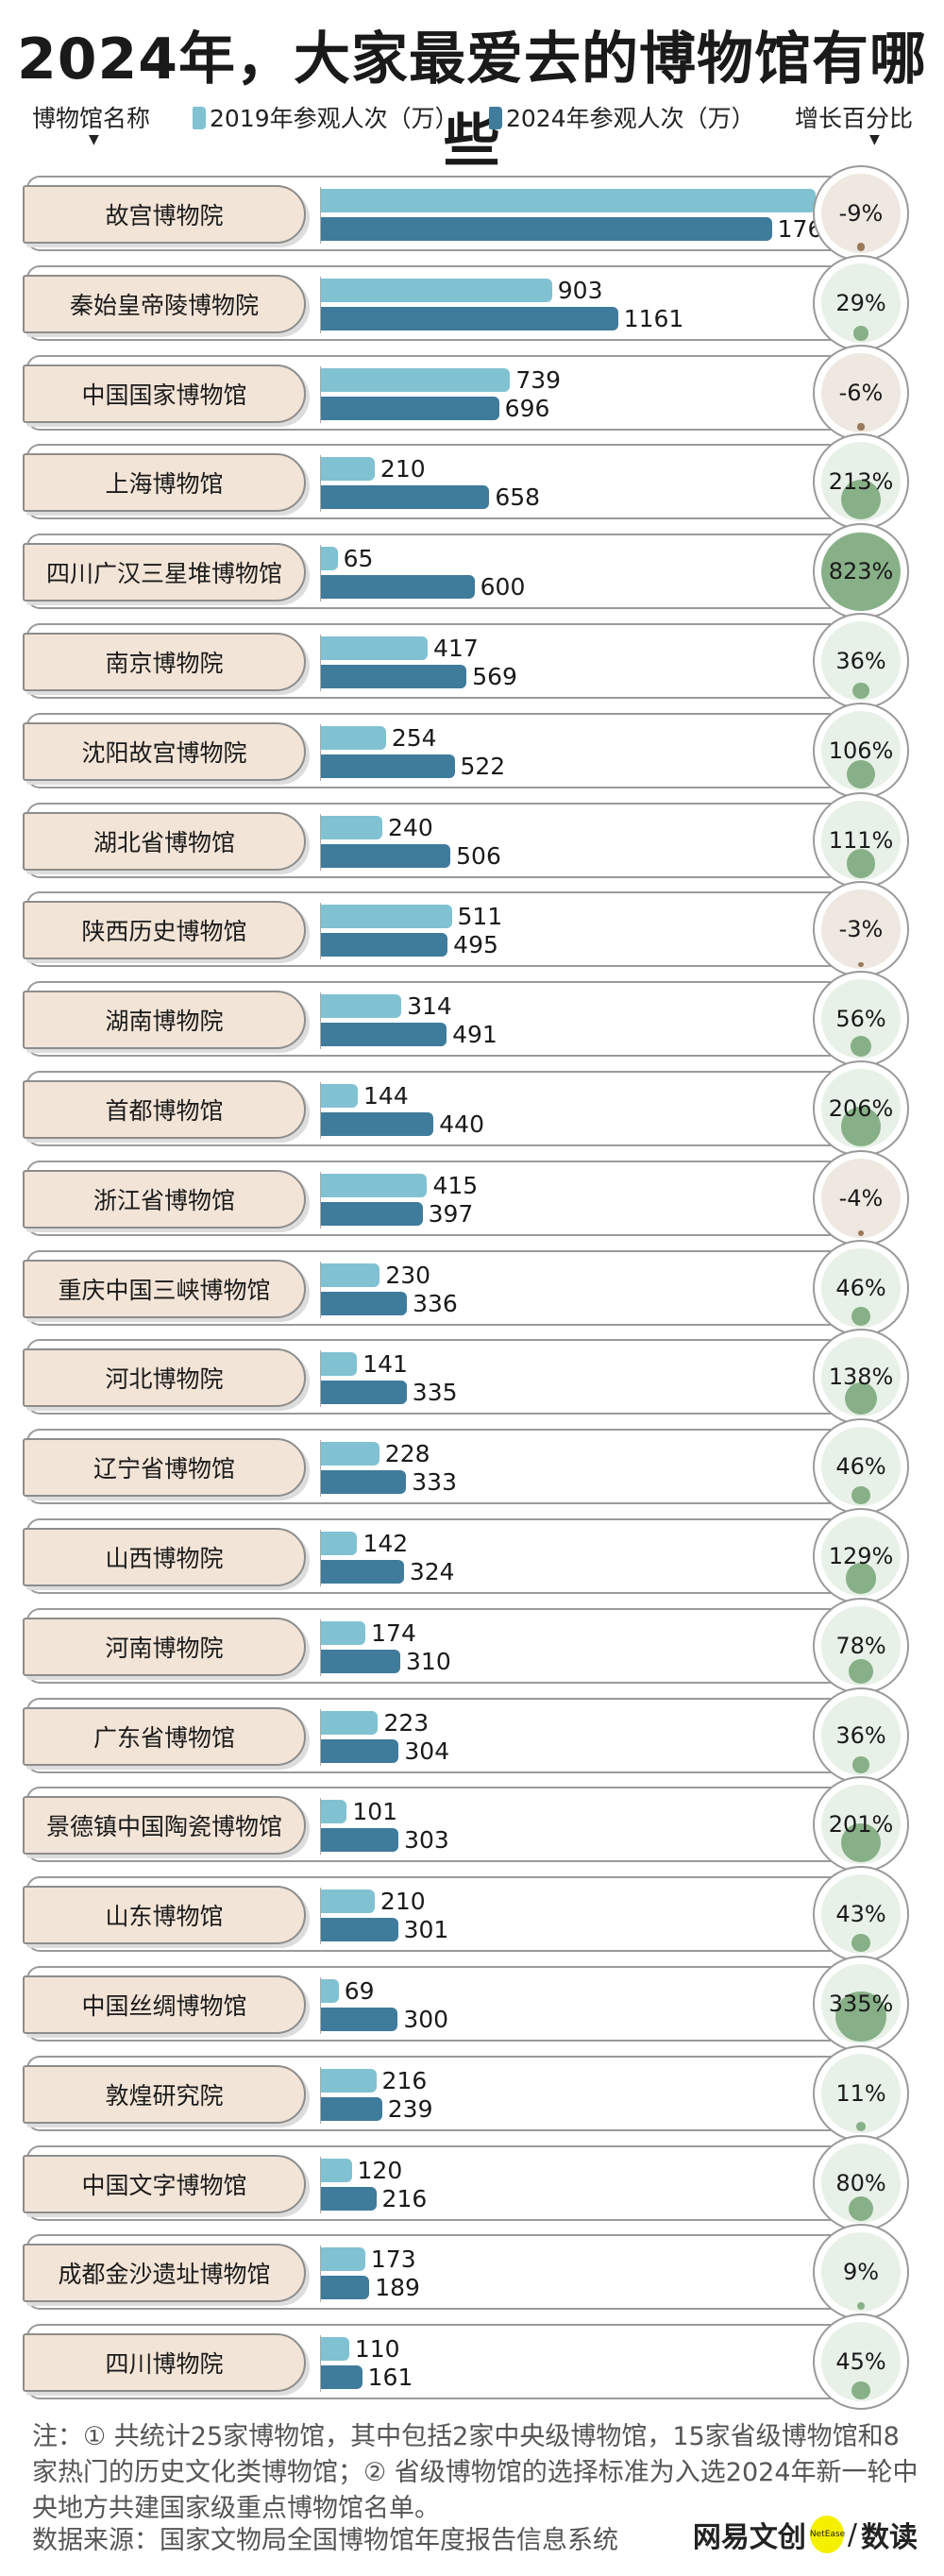  What do you see at coordinates (861, 750) in the screenshot?
I see `growth-label: 106%` at bounding box center [861, 750].